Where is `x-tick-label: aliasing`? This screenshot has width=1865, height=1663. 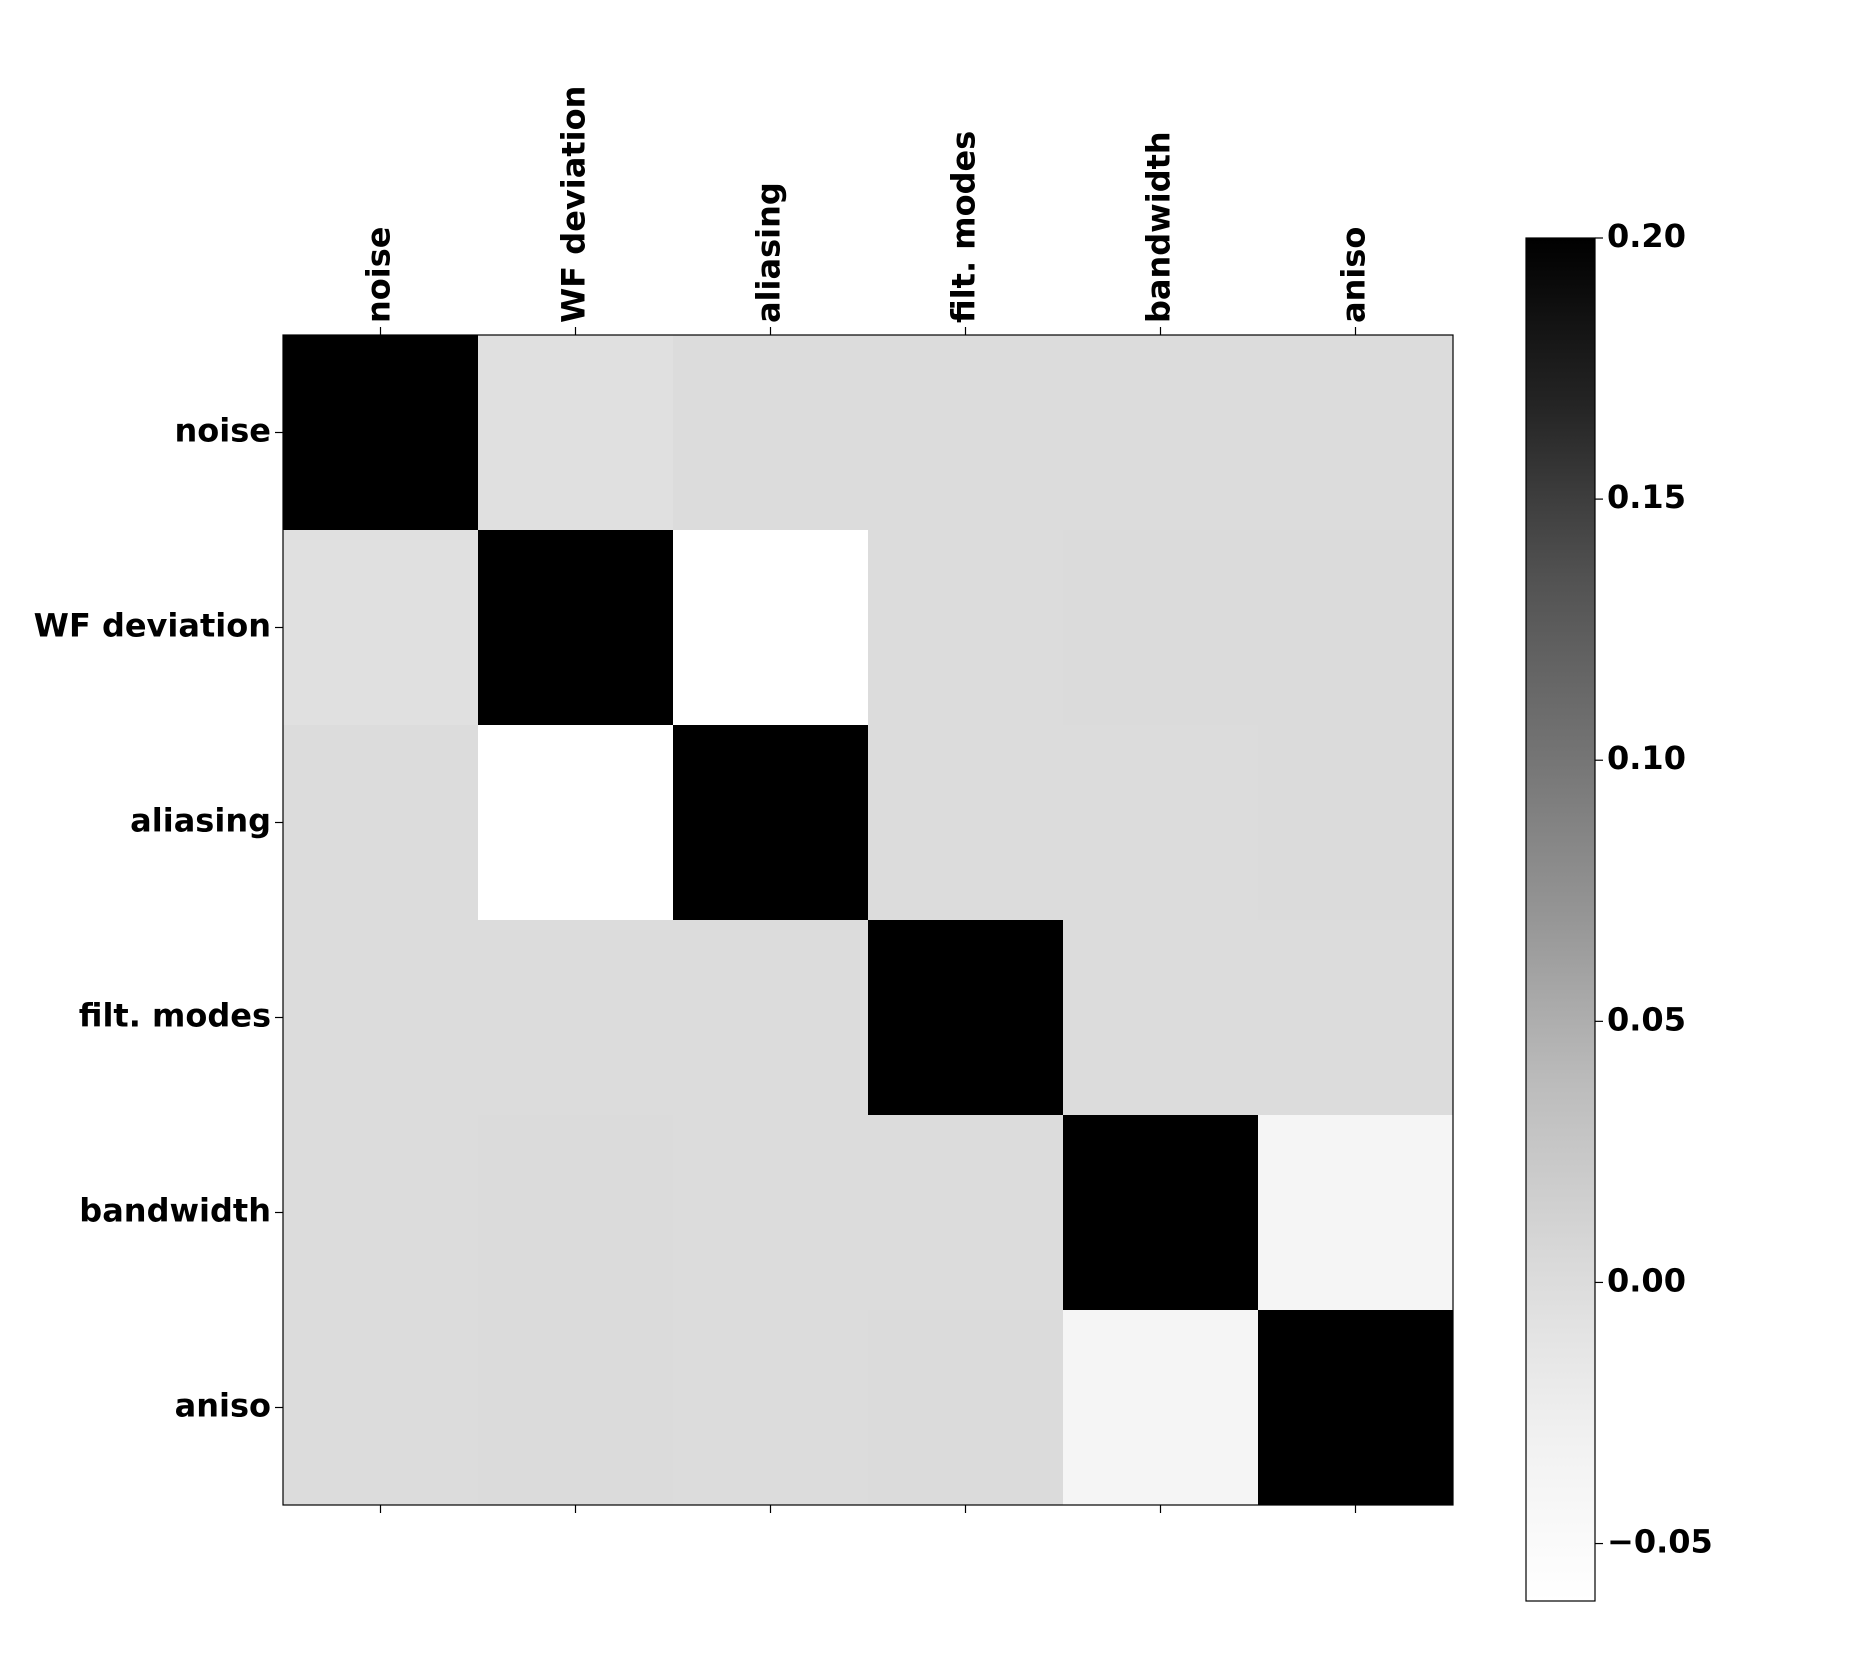
x-tick-label: aliasing is located at coordinates (769, 252).